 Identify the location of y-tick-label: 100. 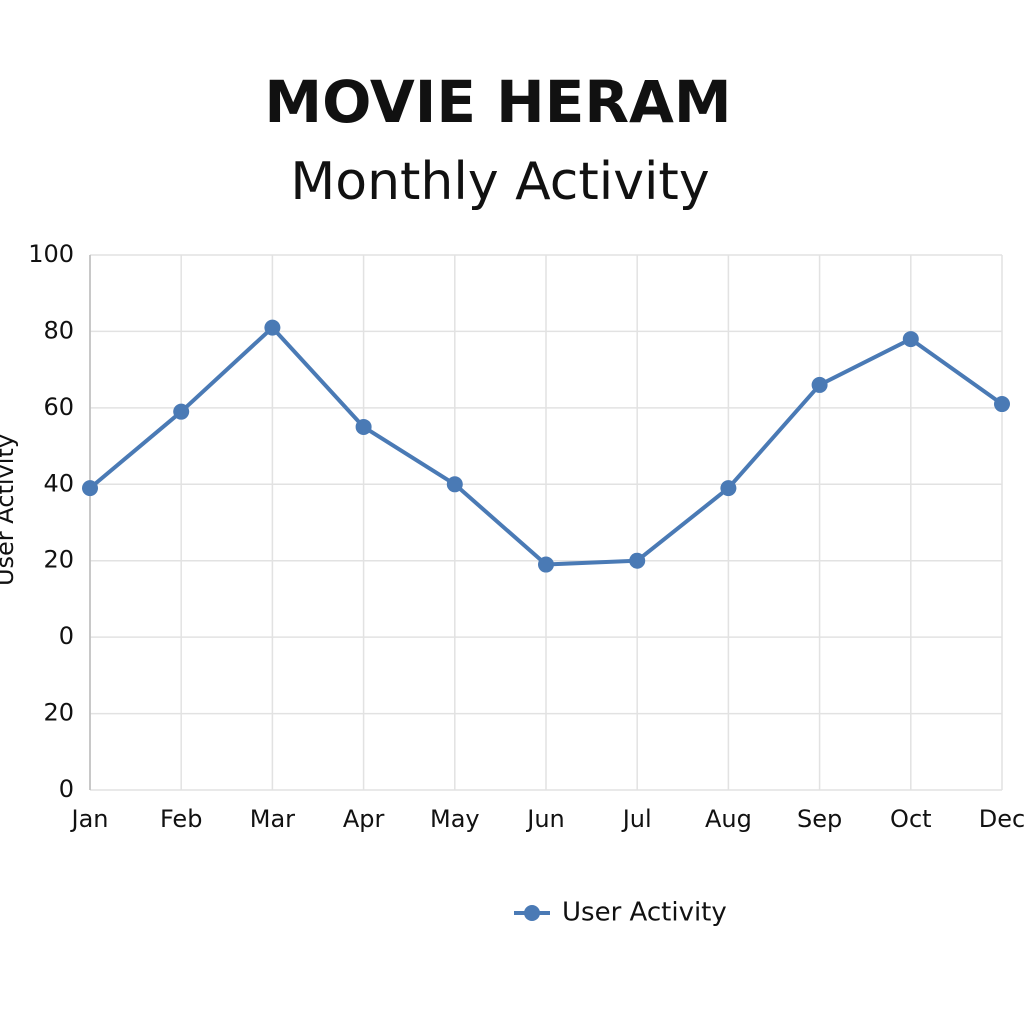
(51, 254).